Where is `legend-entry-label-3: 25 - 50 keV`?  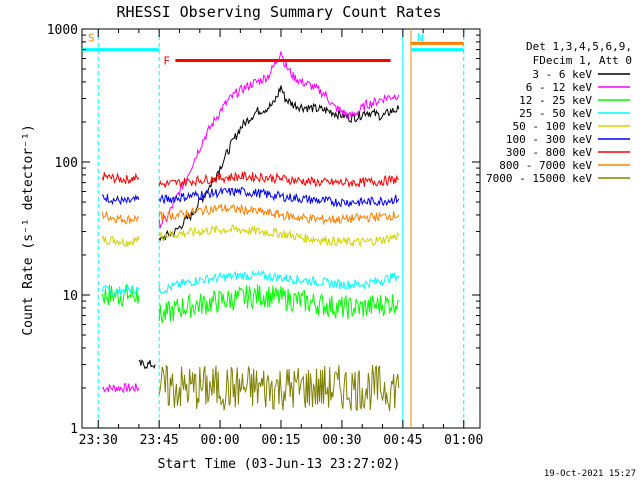
legend-entry-label-3: 25 - 50 keV is located at coordinates (555, 113).